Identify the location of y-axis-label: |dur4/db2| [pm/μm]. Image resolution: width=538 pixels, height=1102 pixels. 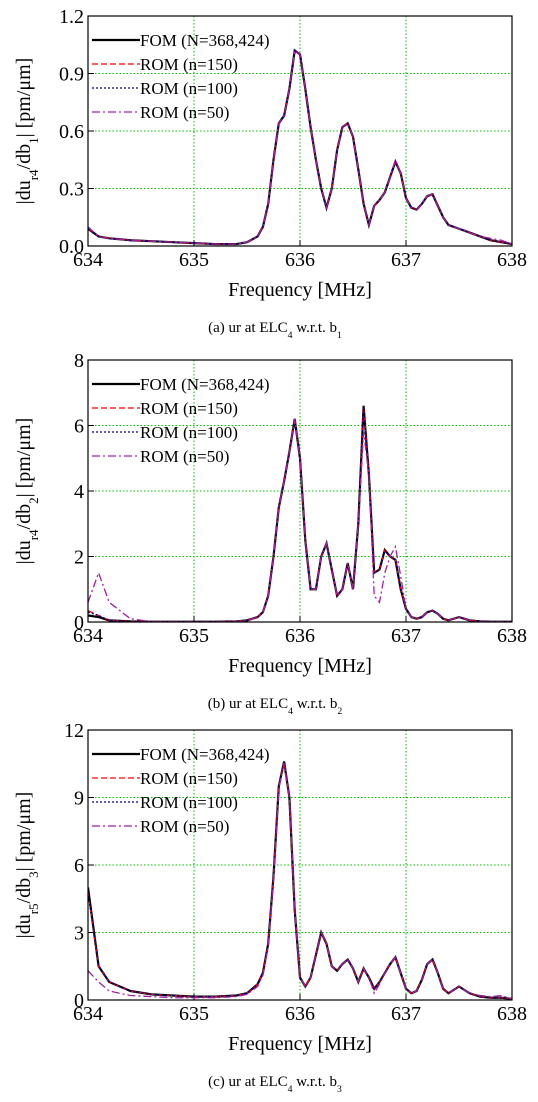
(27, 491).